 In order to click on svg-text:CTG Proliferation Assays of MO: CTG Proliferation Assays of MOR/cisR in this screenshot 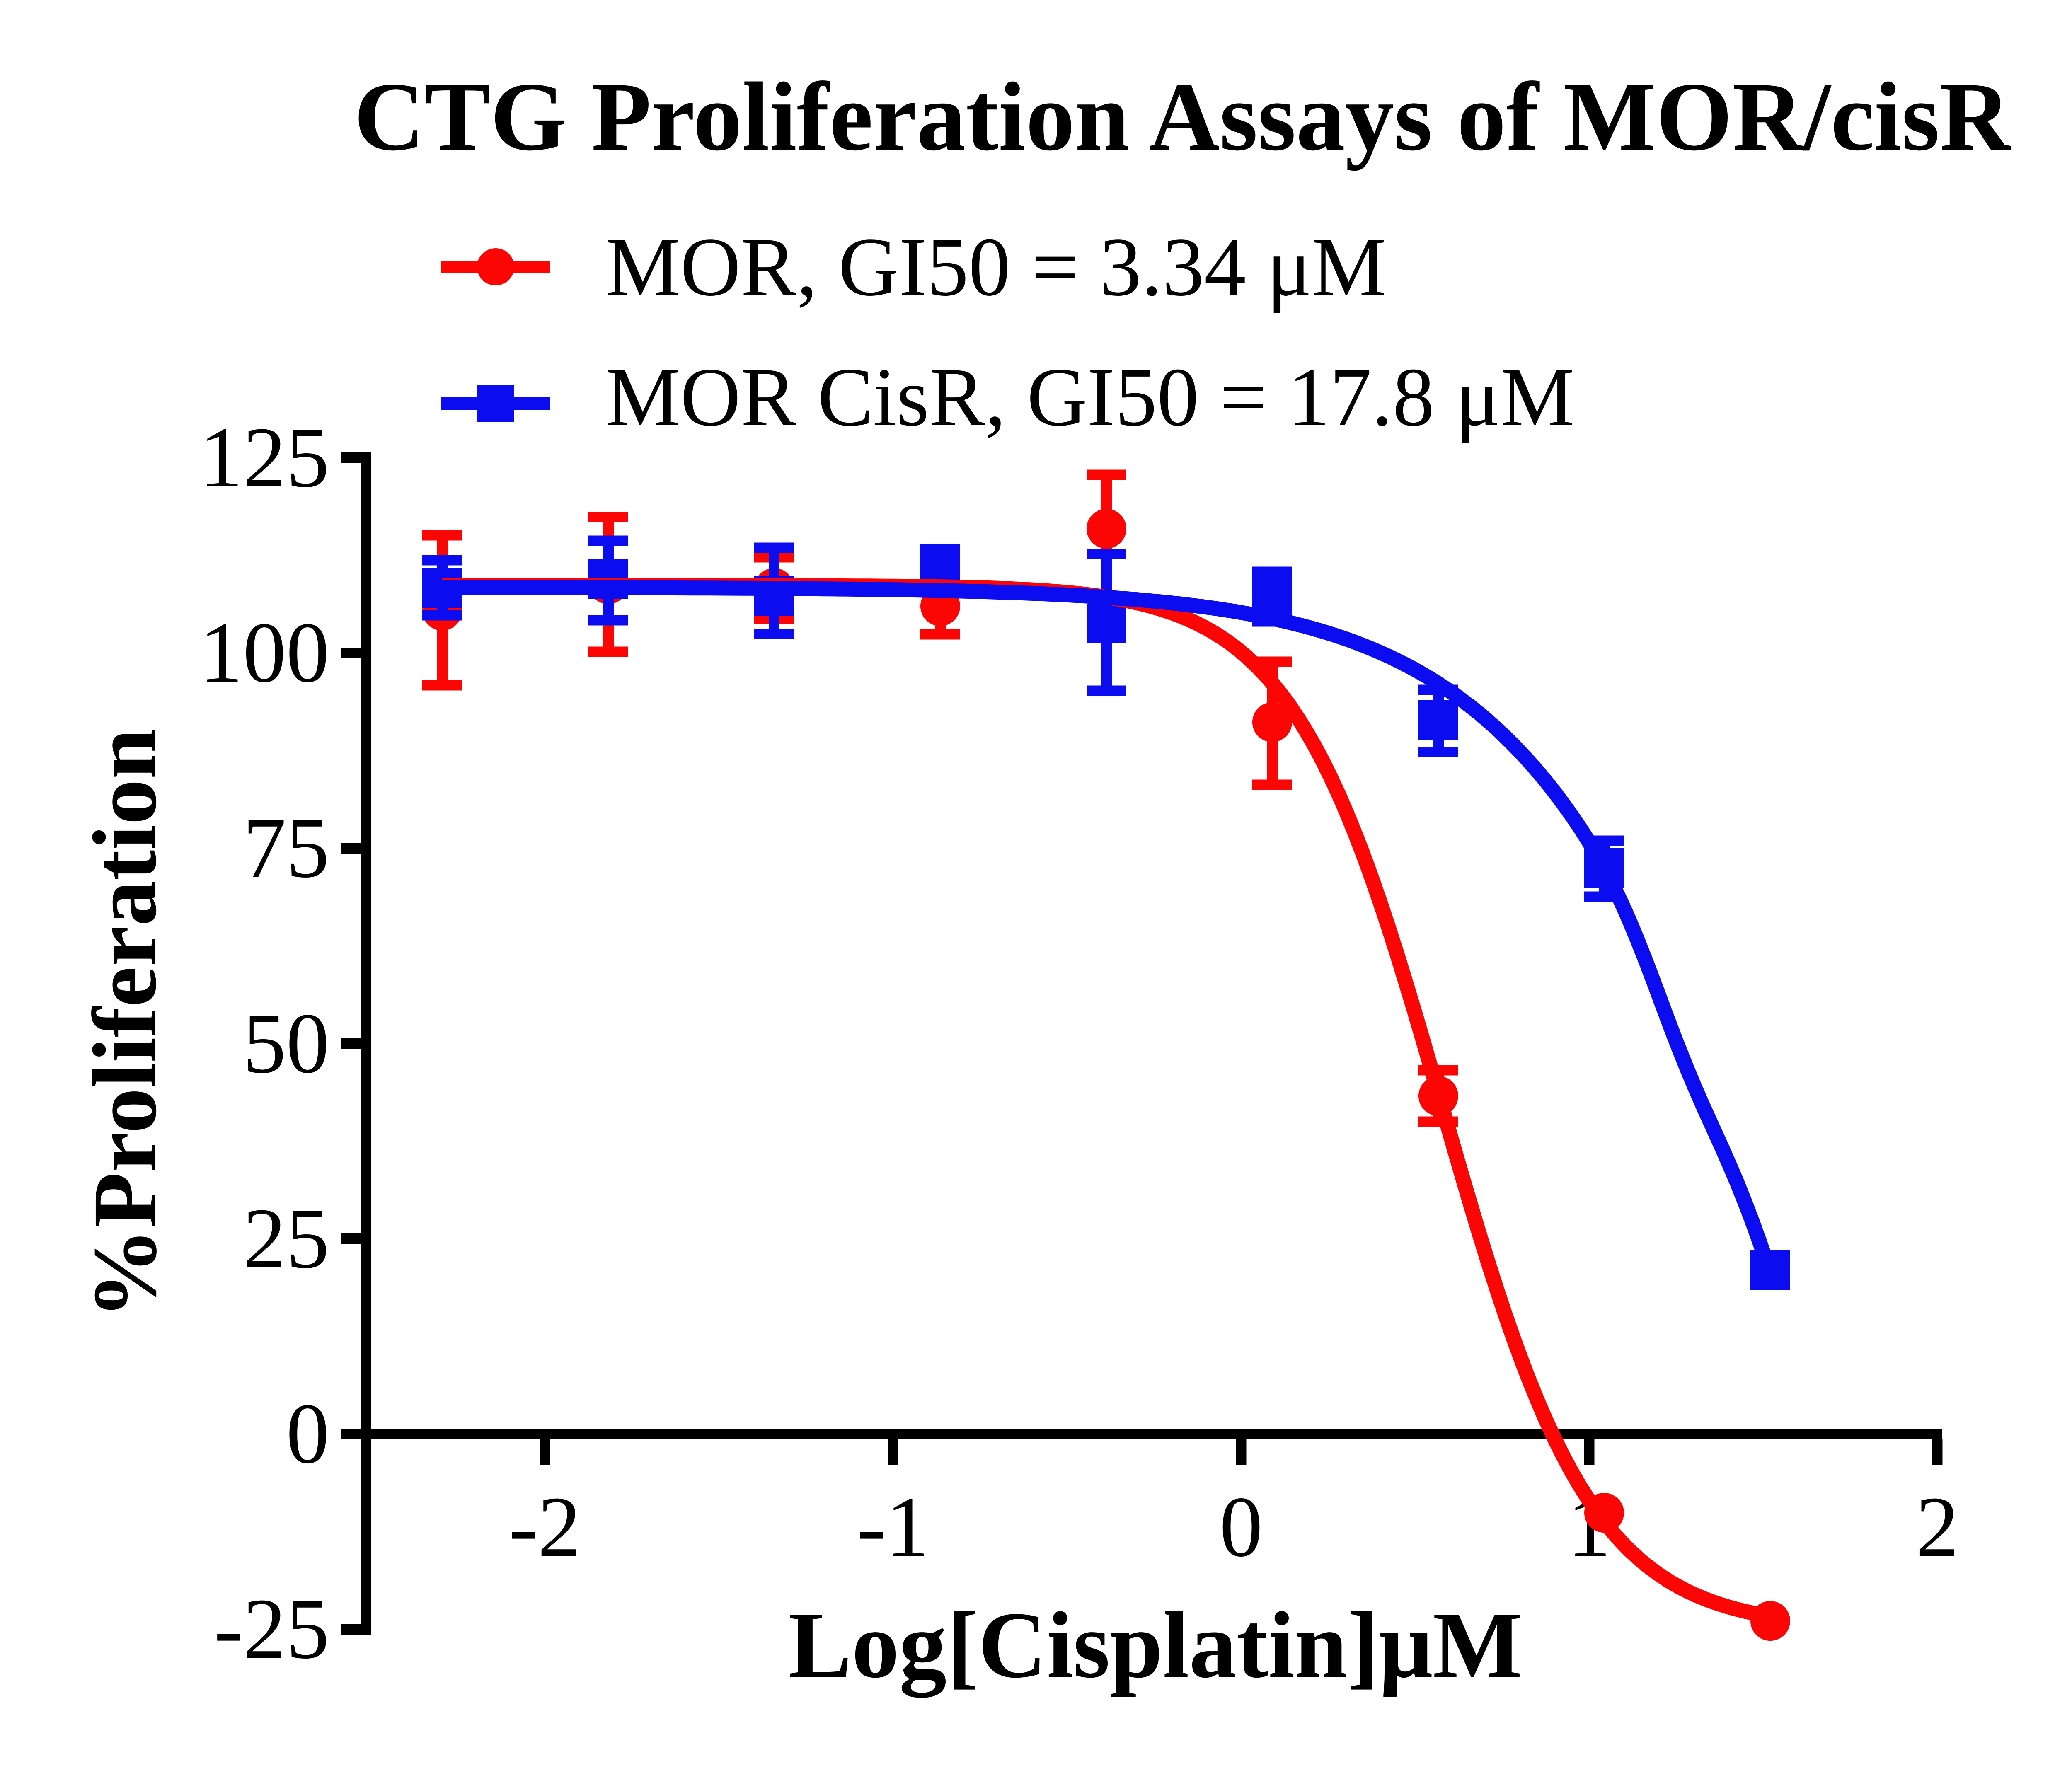, I will do `click(1183, 117)`.